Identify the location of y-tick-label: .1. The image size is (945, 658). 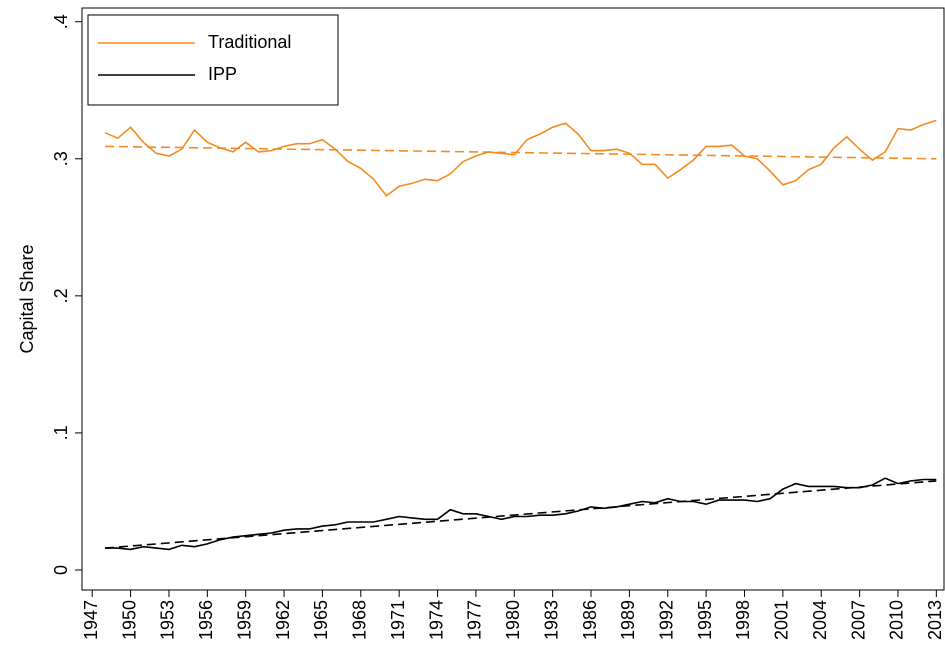
(61, 432).